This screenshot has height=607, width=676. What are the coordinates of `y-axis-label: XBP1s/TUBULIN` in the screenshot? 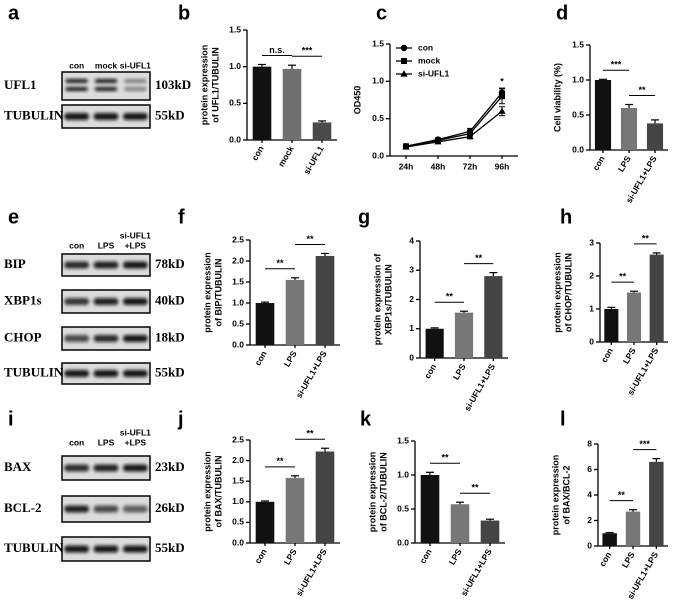 It's located at (388, 299).